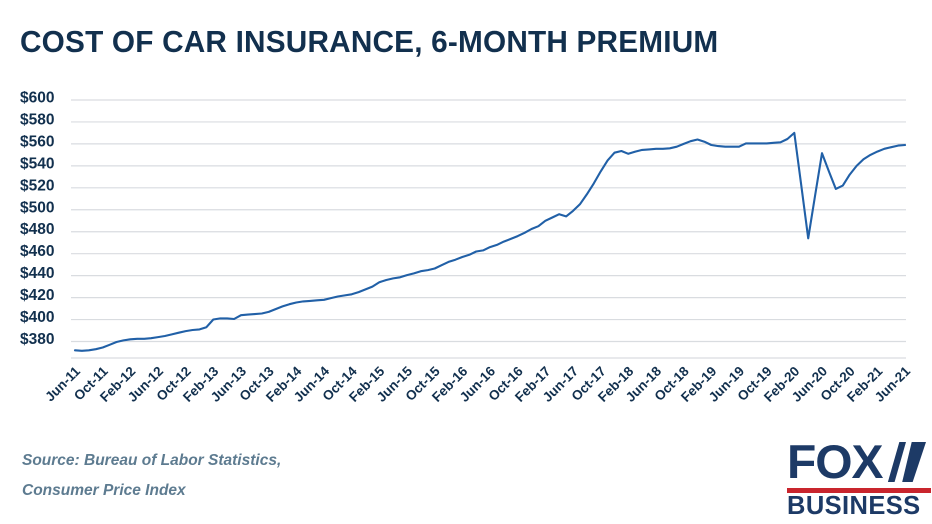  Describe the element at coordinates (37, 317) in the screenshot. I see `y-axis-label: $400` at that location.